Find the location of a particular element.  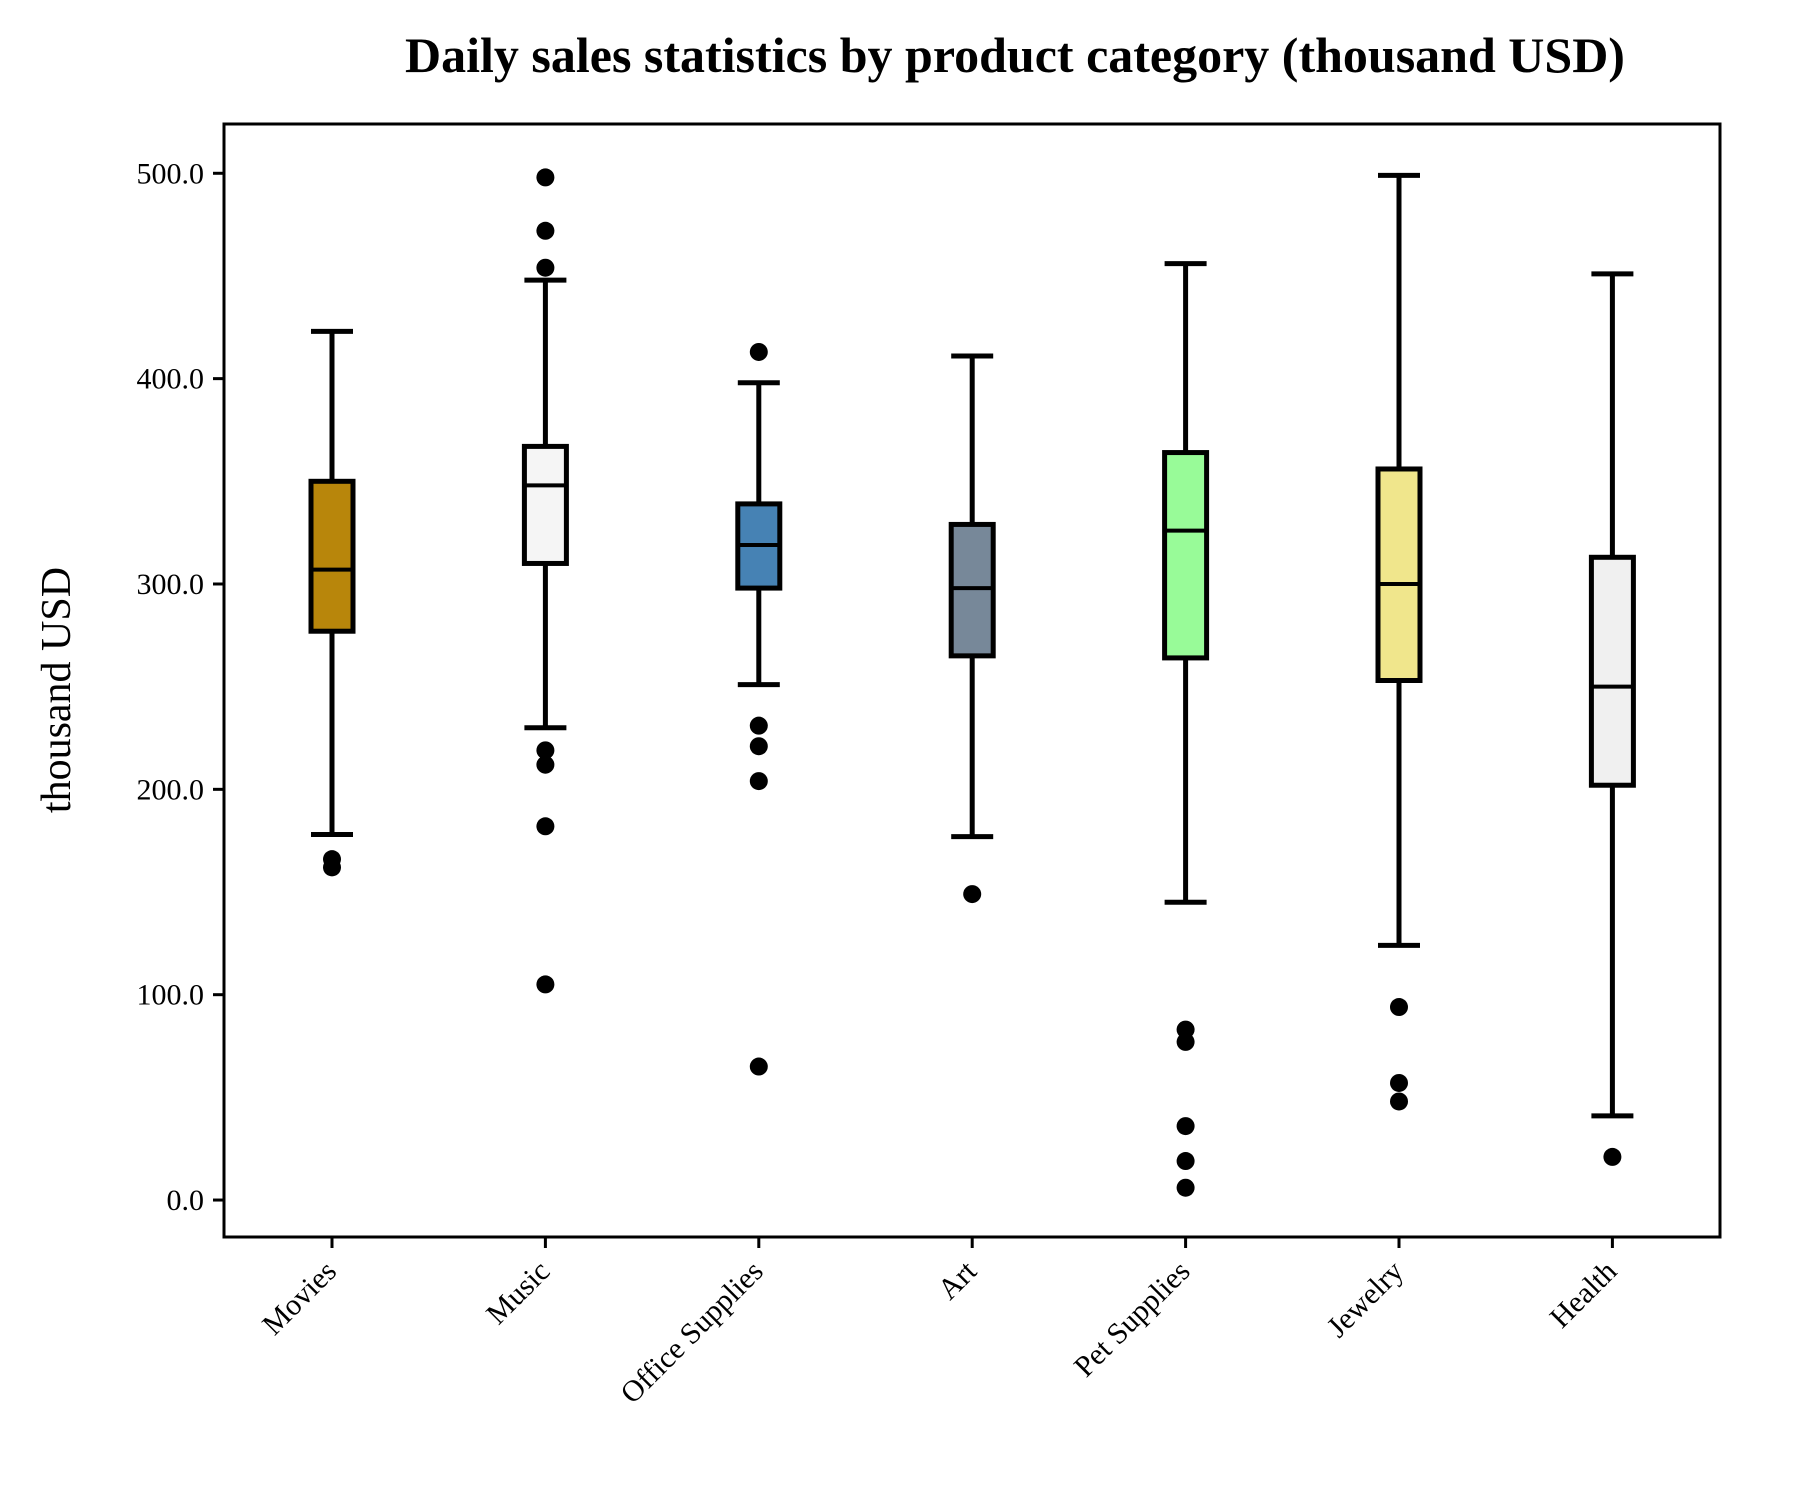

x-tick-label: Pet Supplies is located at coordinates (1132, 1319).